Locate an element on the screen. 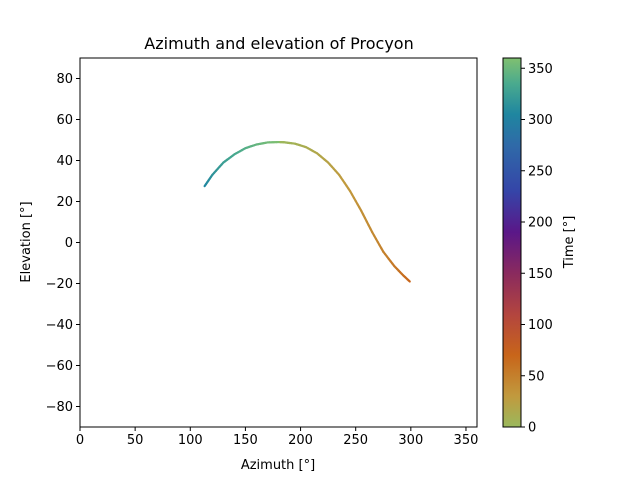 This screenshot has height=480, width=640. y-tick-label: 20 is located at coordinates (64, 202).